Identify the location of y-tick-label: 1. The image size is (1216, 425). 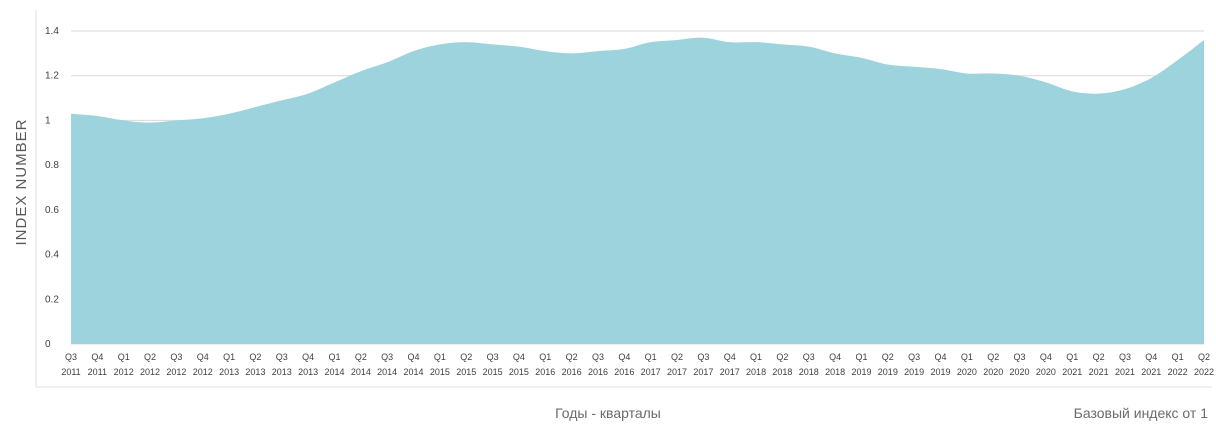
(48, 120).